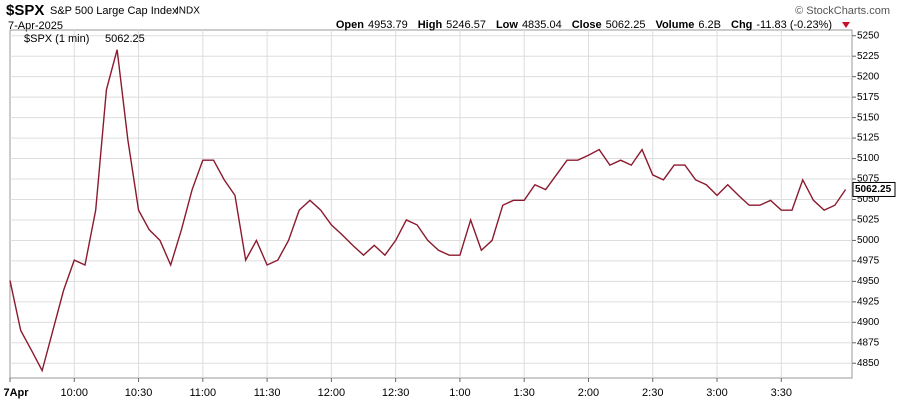 The height and width of the screenshot is (404, 898). I want to click on y-tick-label: 5100, so click(868, 158).